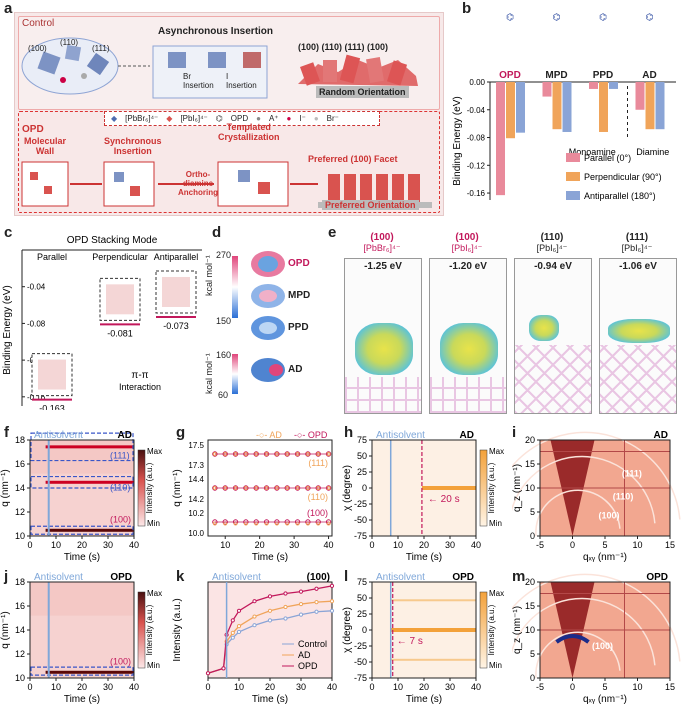 The width and height of the screenshot is (685, 710). What do you see at coordinates (398, 545) in the screenshot?
I see `h-xtick-label: 10` at bounding box center [398, 545].